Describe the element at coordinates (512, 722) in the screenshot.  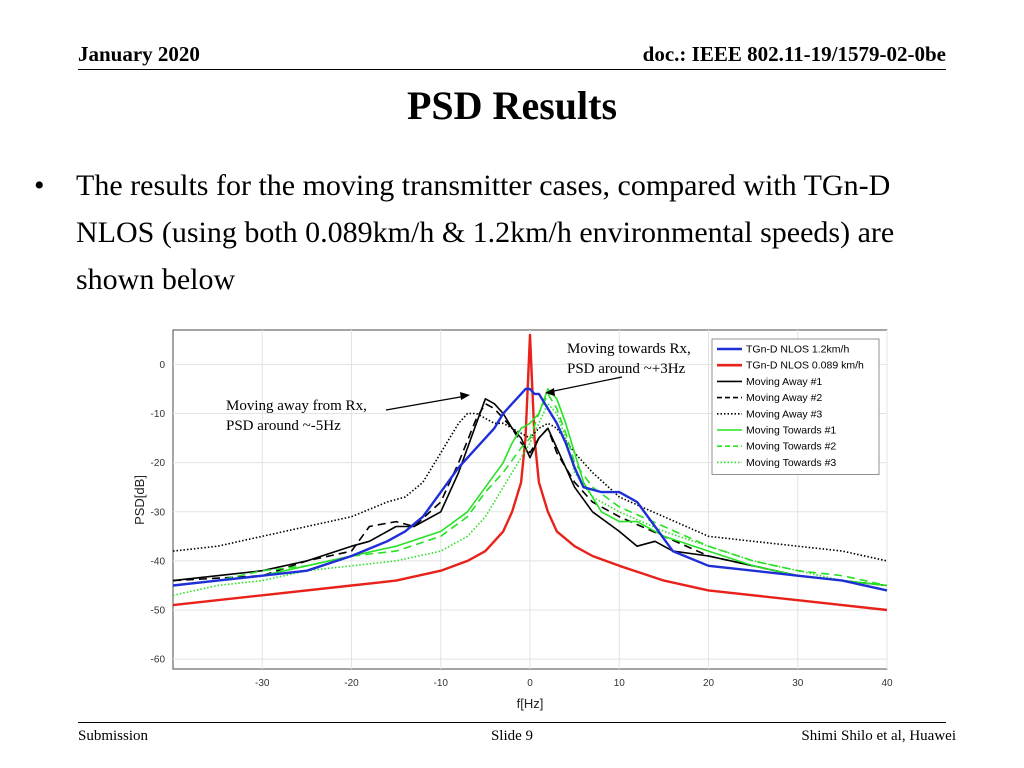
I see `footer-rule` at that location.